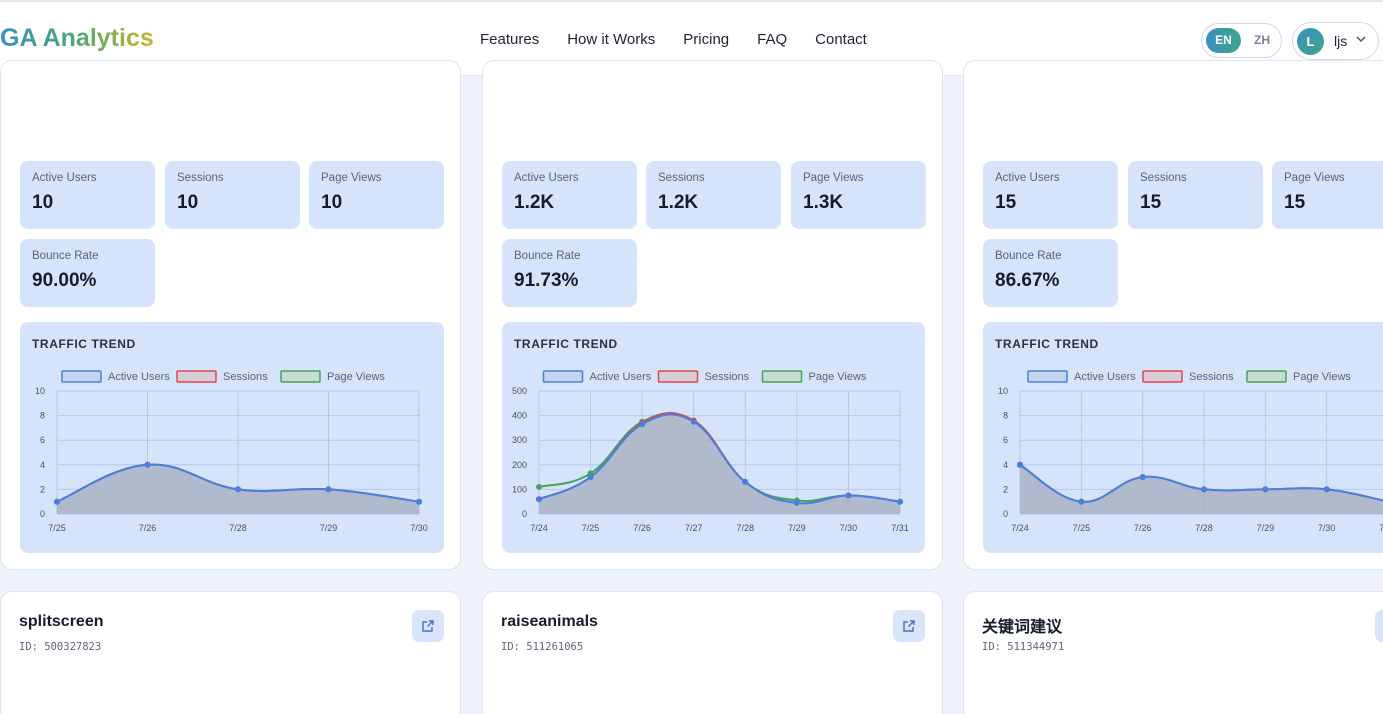 Image resolution: width=1383 pixels, height=714 pixels. I want to click on x-tick-label: 7/27, so click(694, 528).